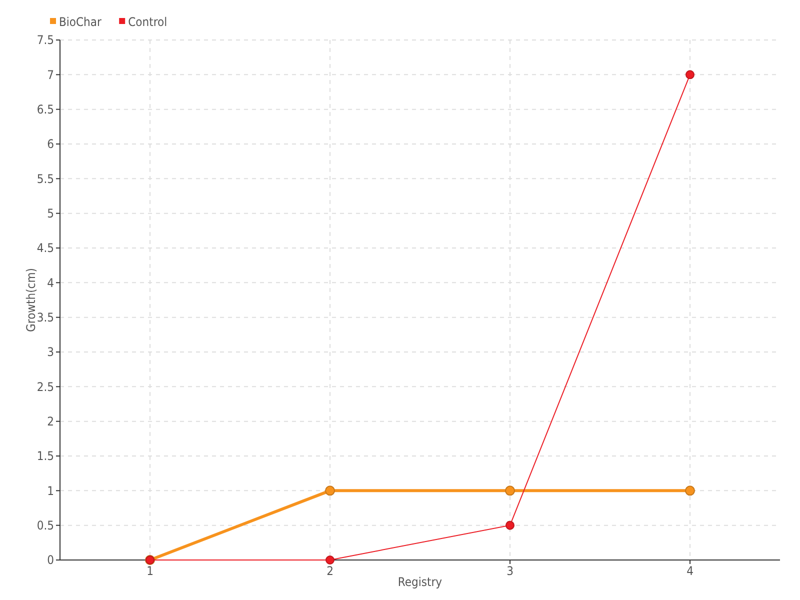 The image size is (800, 600). I want to click on y-tick-label: 0.5, so click(45, 525).